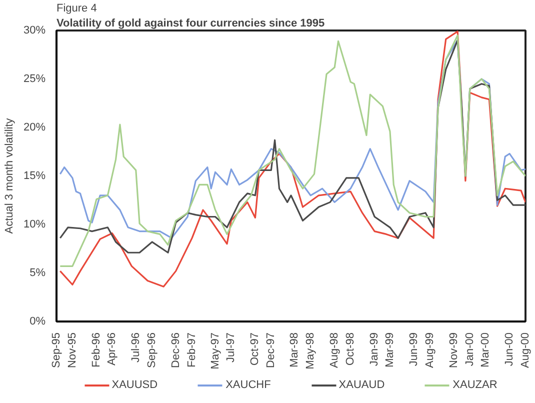  What do you see at coordinates (76, 8) in the screenshot?
I see `chart-title: Figure 4` at bounding box center [76, 8].